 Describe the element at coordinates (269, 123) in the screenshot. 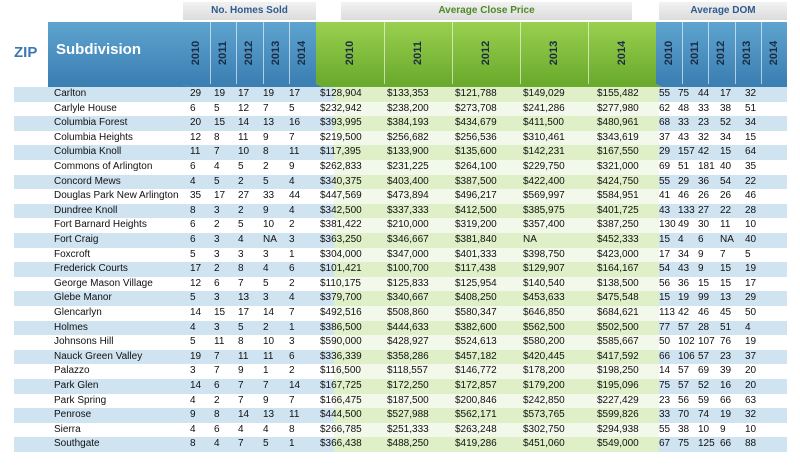

I see `homes-sold-cell: 13` at that location.